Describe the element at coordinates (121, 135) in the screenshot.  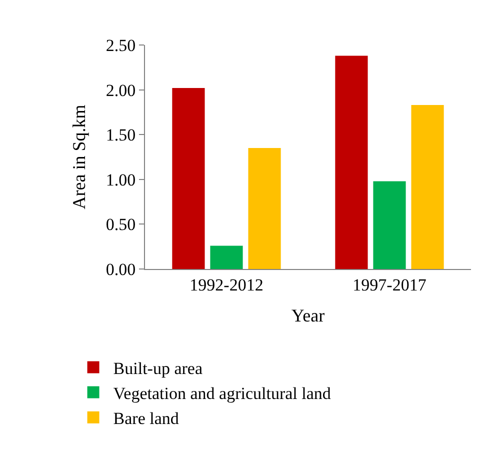
I see `y-tick-label: 1.50` at that location.